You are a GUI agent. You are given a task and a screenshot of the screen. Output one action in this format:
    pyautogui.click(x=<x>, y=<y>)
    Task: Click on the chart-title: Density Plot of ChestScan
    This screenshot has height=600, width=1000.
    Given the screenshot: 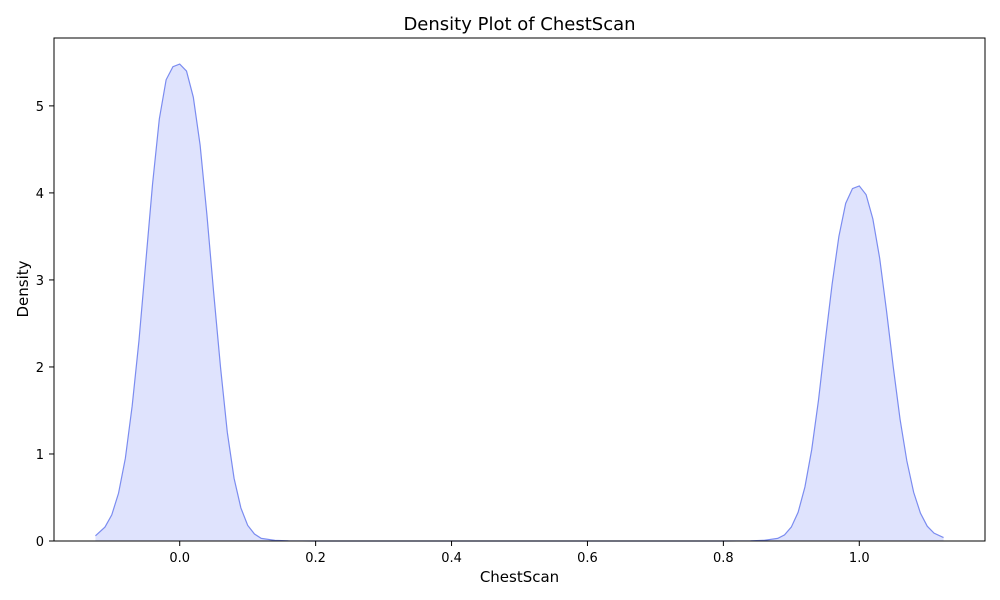 What is the action you would take?
    pyautogui.click(x=519, y=24)
    